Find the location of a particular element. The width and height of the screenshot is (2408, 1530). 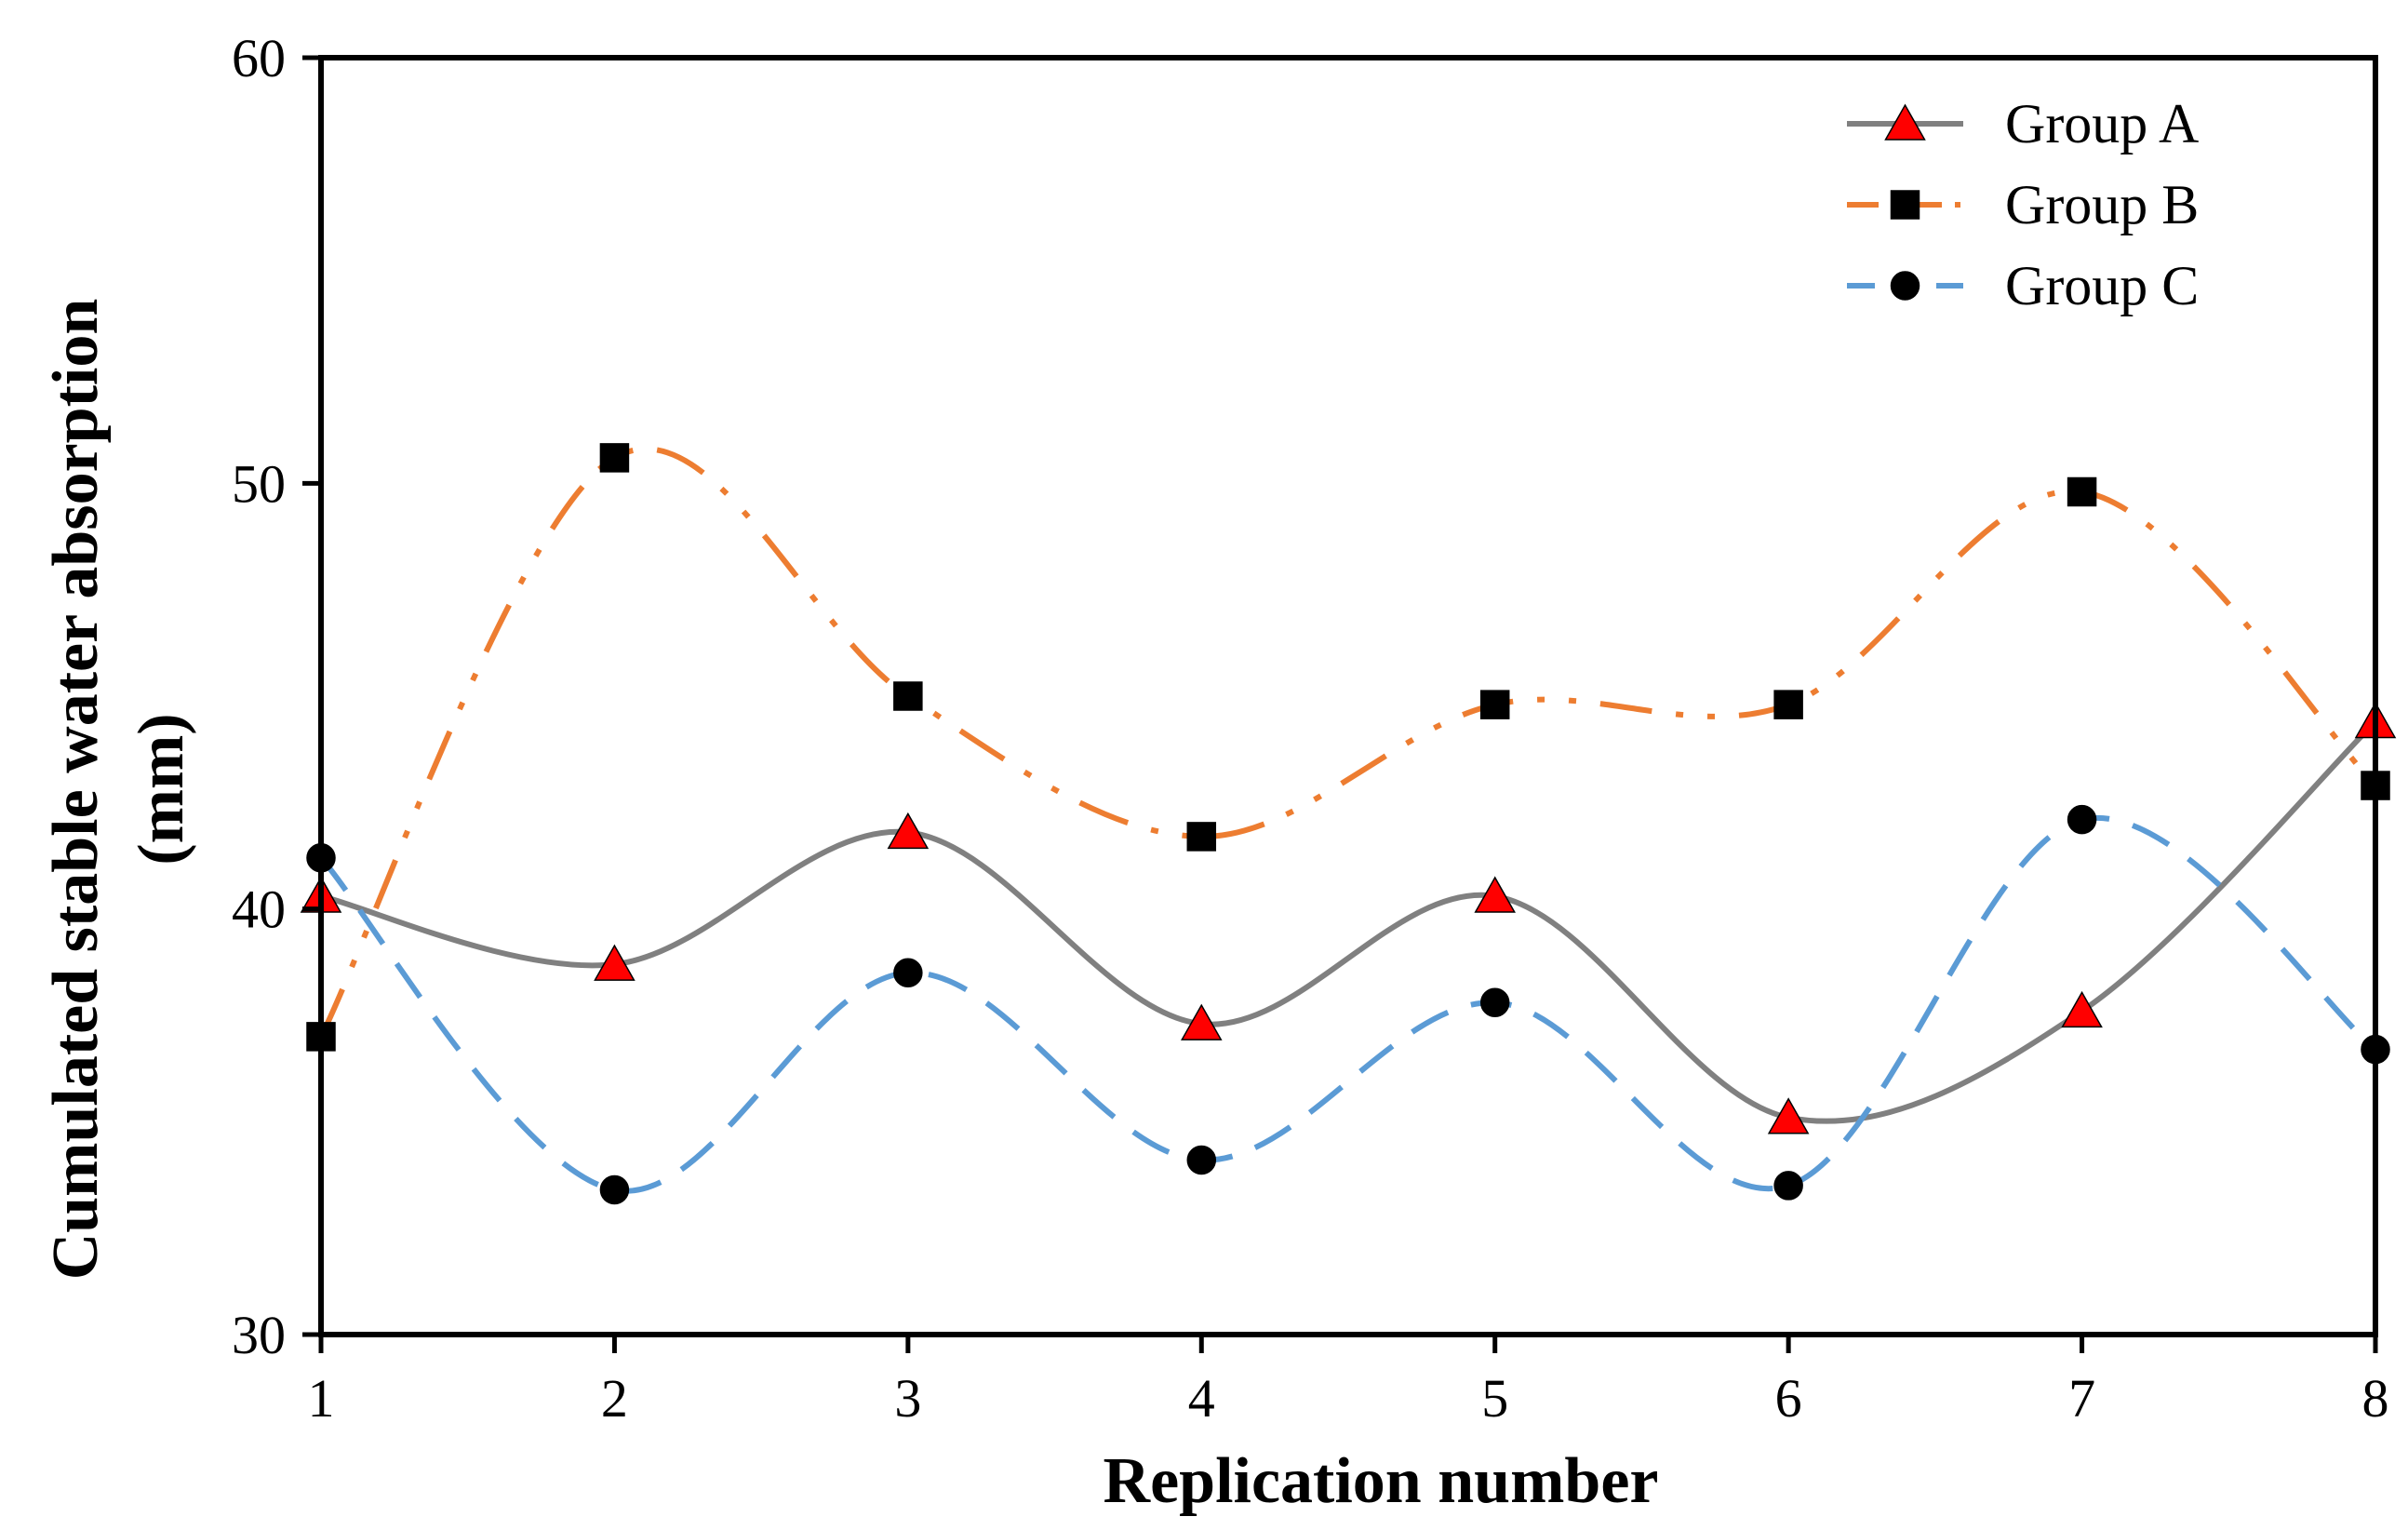

x-tick-label-8: 8 is located at coordinates (2375, 1398).